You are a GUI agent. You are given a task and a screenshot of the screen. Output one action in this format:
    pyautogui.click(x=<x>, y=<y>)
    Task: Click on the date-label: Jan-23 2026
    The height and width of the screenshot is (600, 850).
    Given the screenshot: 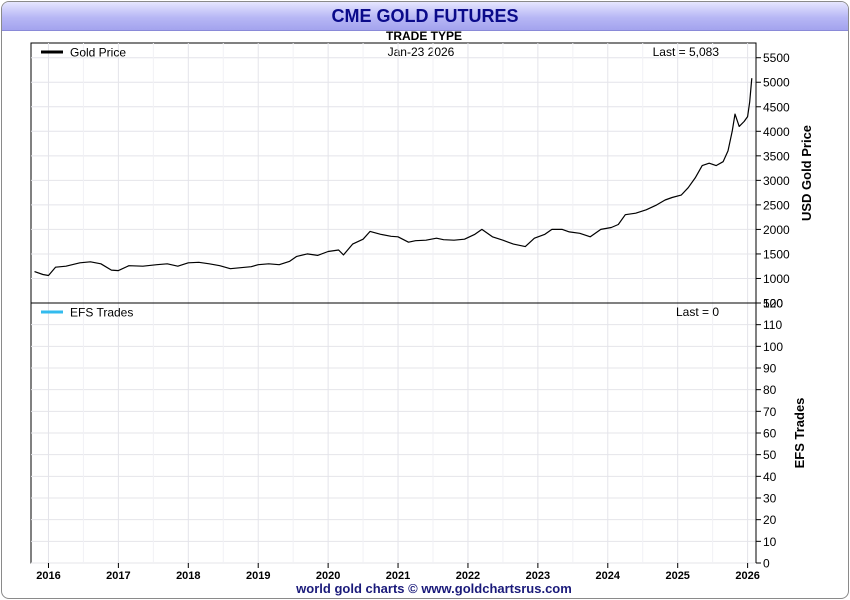 What is the action you would take?
    pyautogui.click(x=421, y=52)
    